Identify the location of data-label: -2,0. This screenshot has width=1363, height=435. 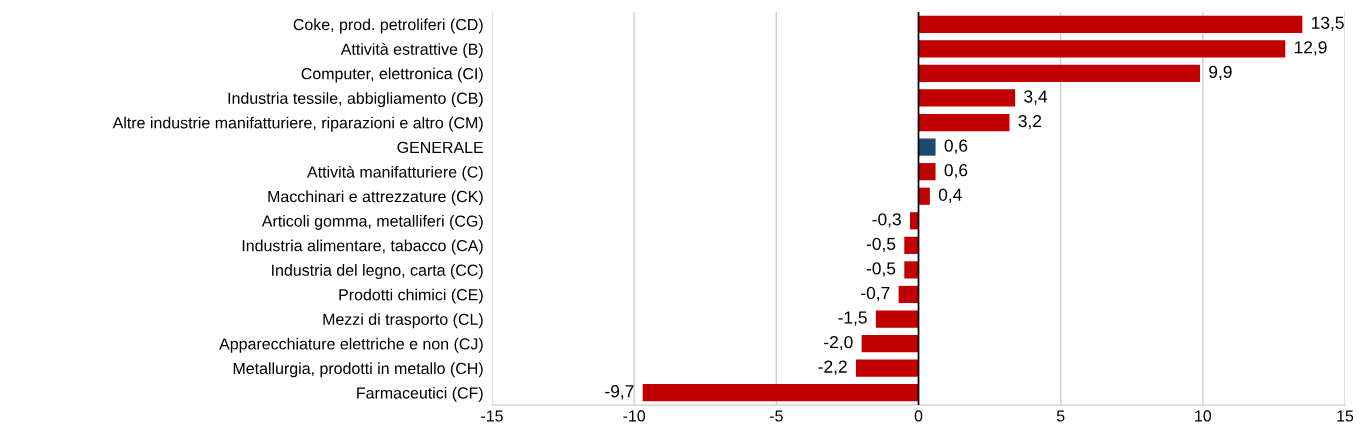
(838, 343).